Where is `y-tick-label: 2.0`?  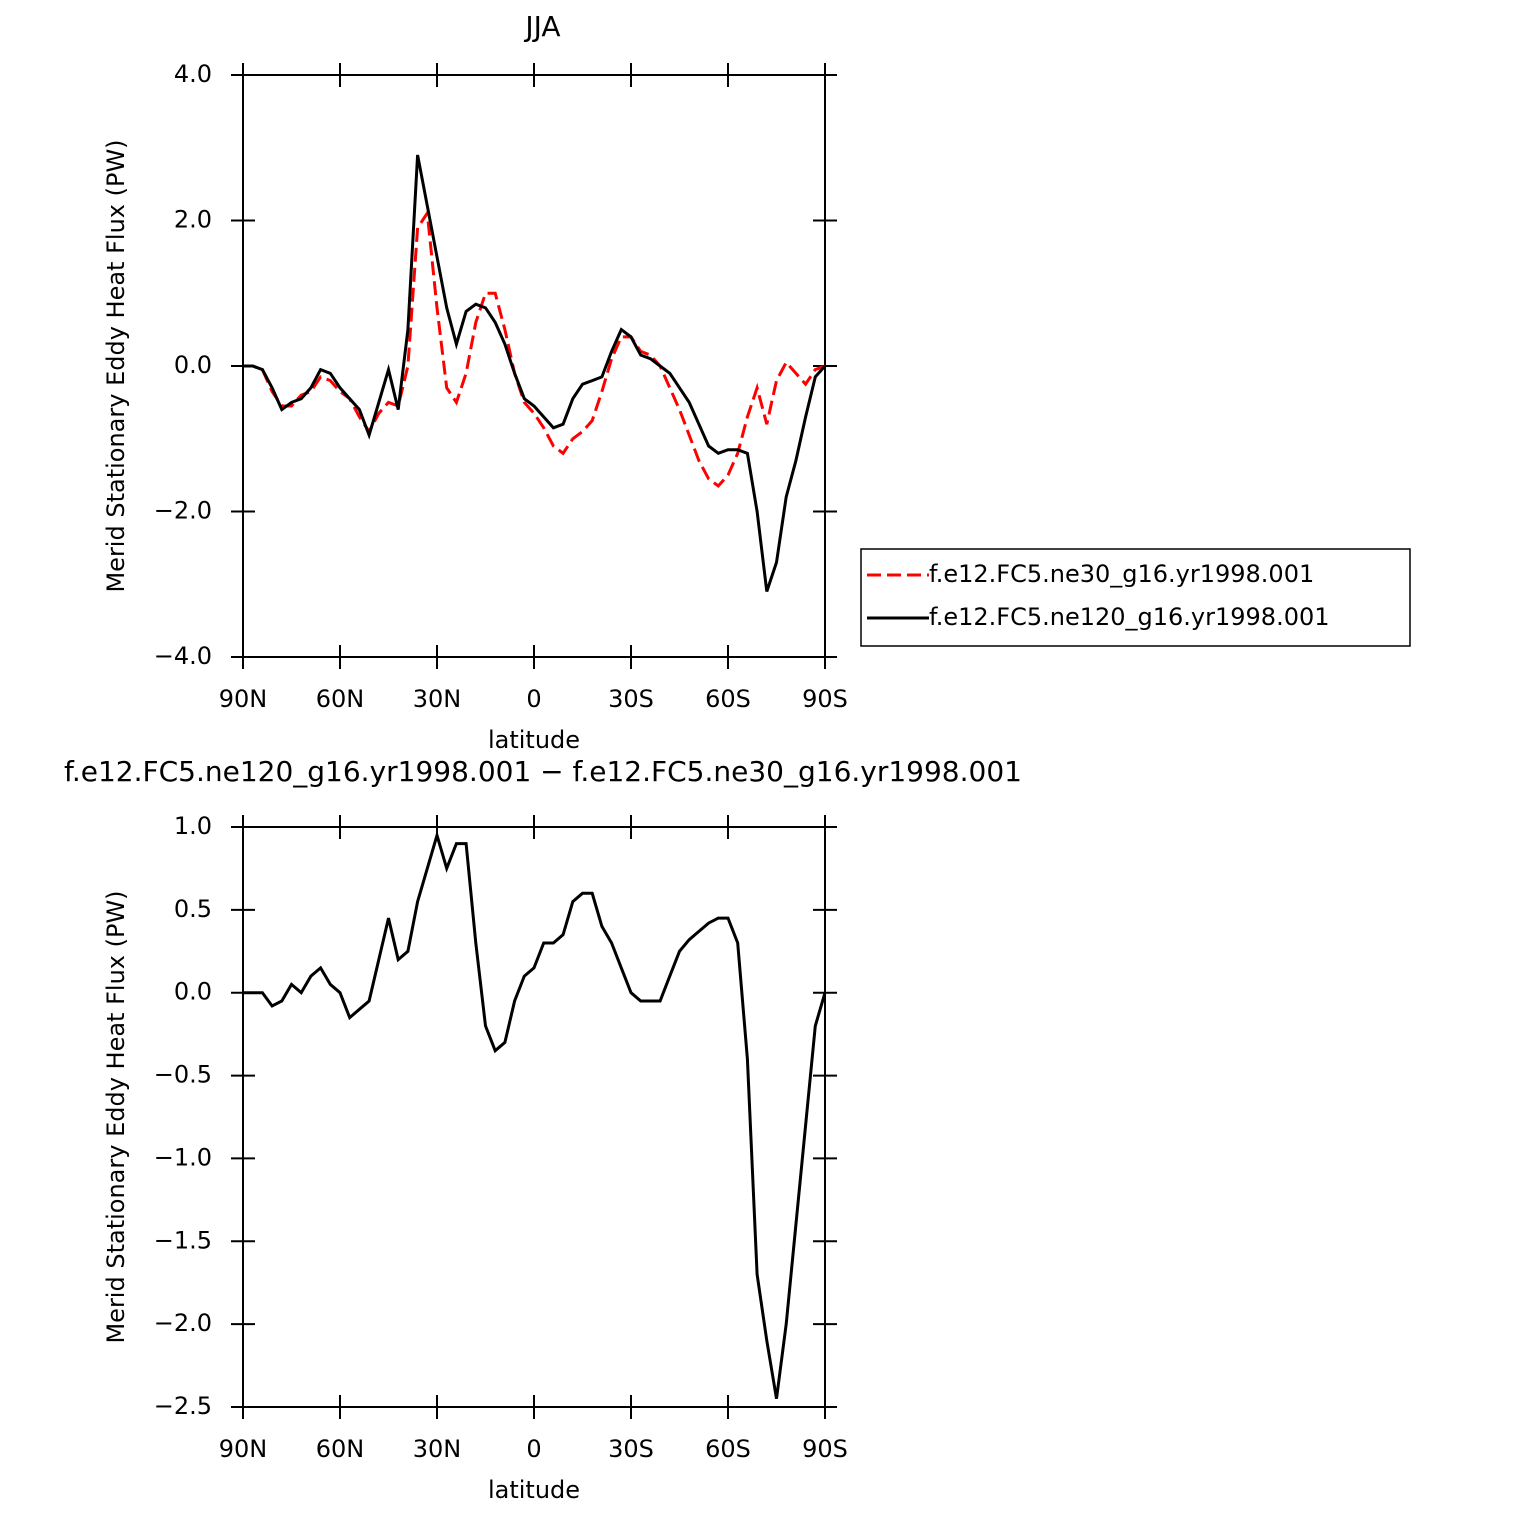 y-tick-label: 2.0 is located at coordinates (193, 220).